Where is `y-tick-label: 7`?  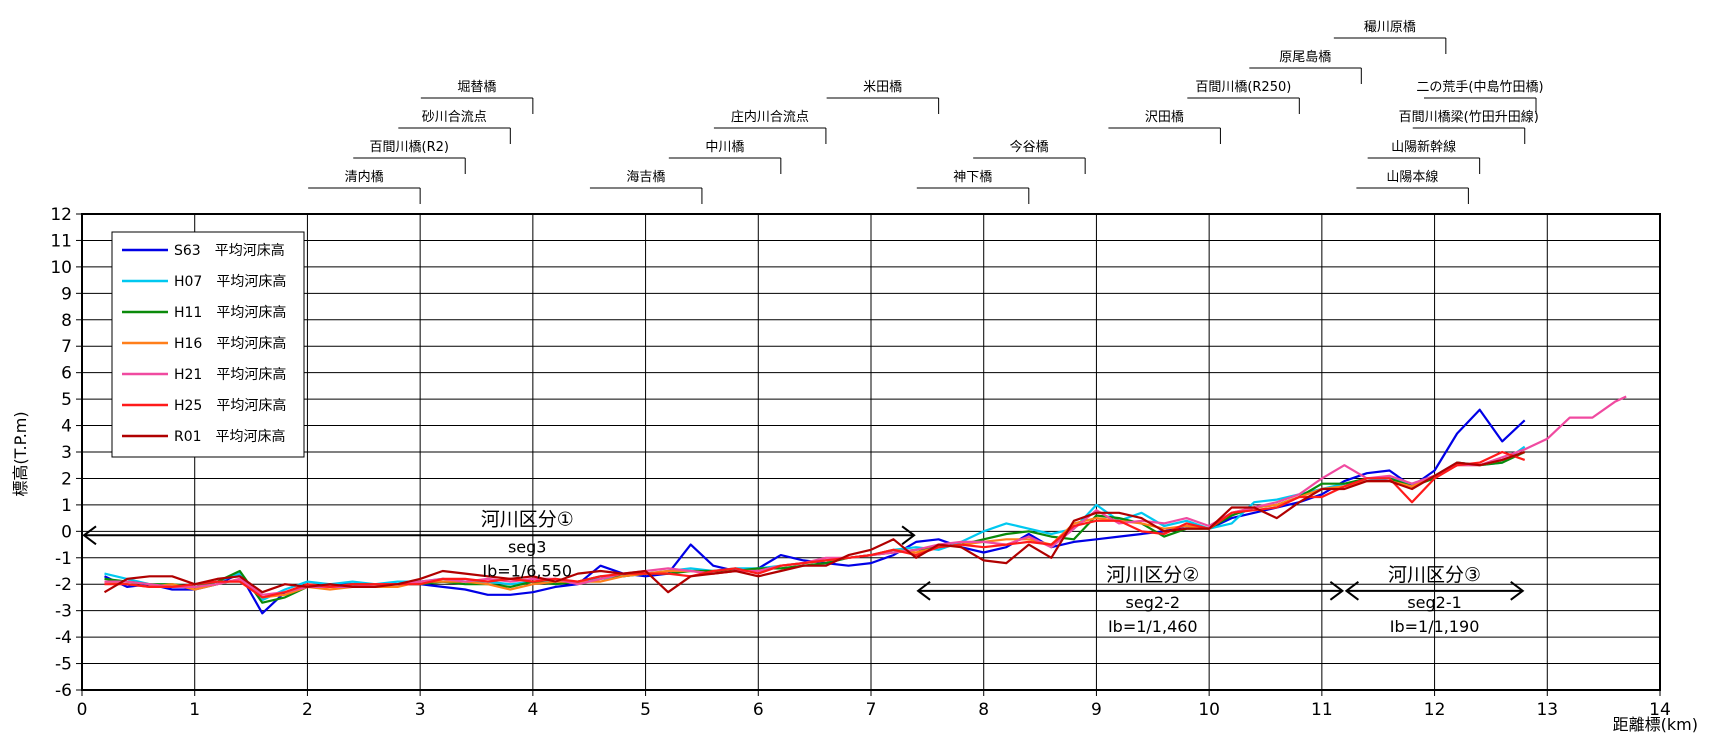 y-tick-label: 7 is located at coordinates (66, 347).